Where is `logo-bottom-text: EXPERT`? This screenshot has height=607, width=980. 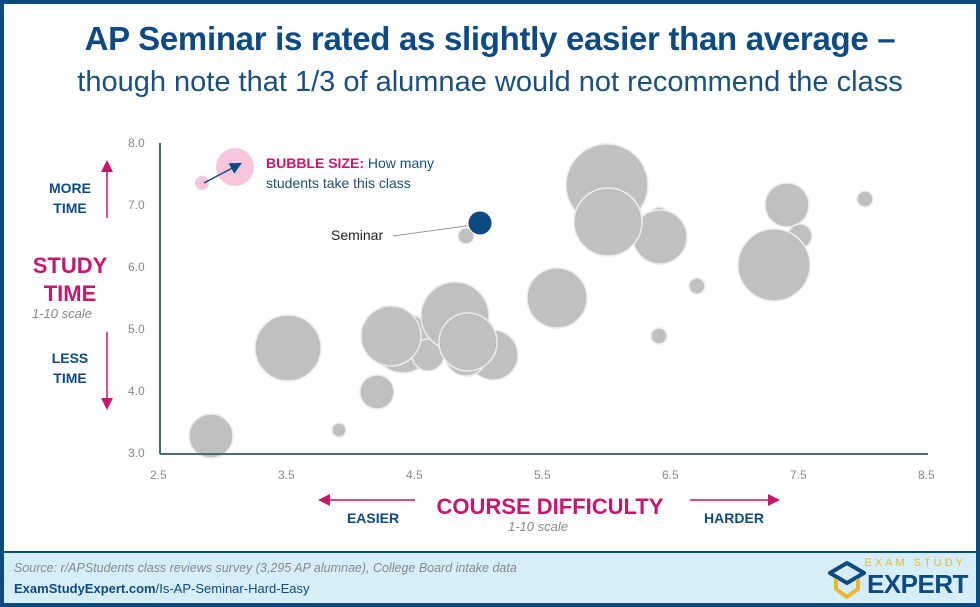
logo-bottom-text: EXPERT is located at coordinates (917, 584).